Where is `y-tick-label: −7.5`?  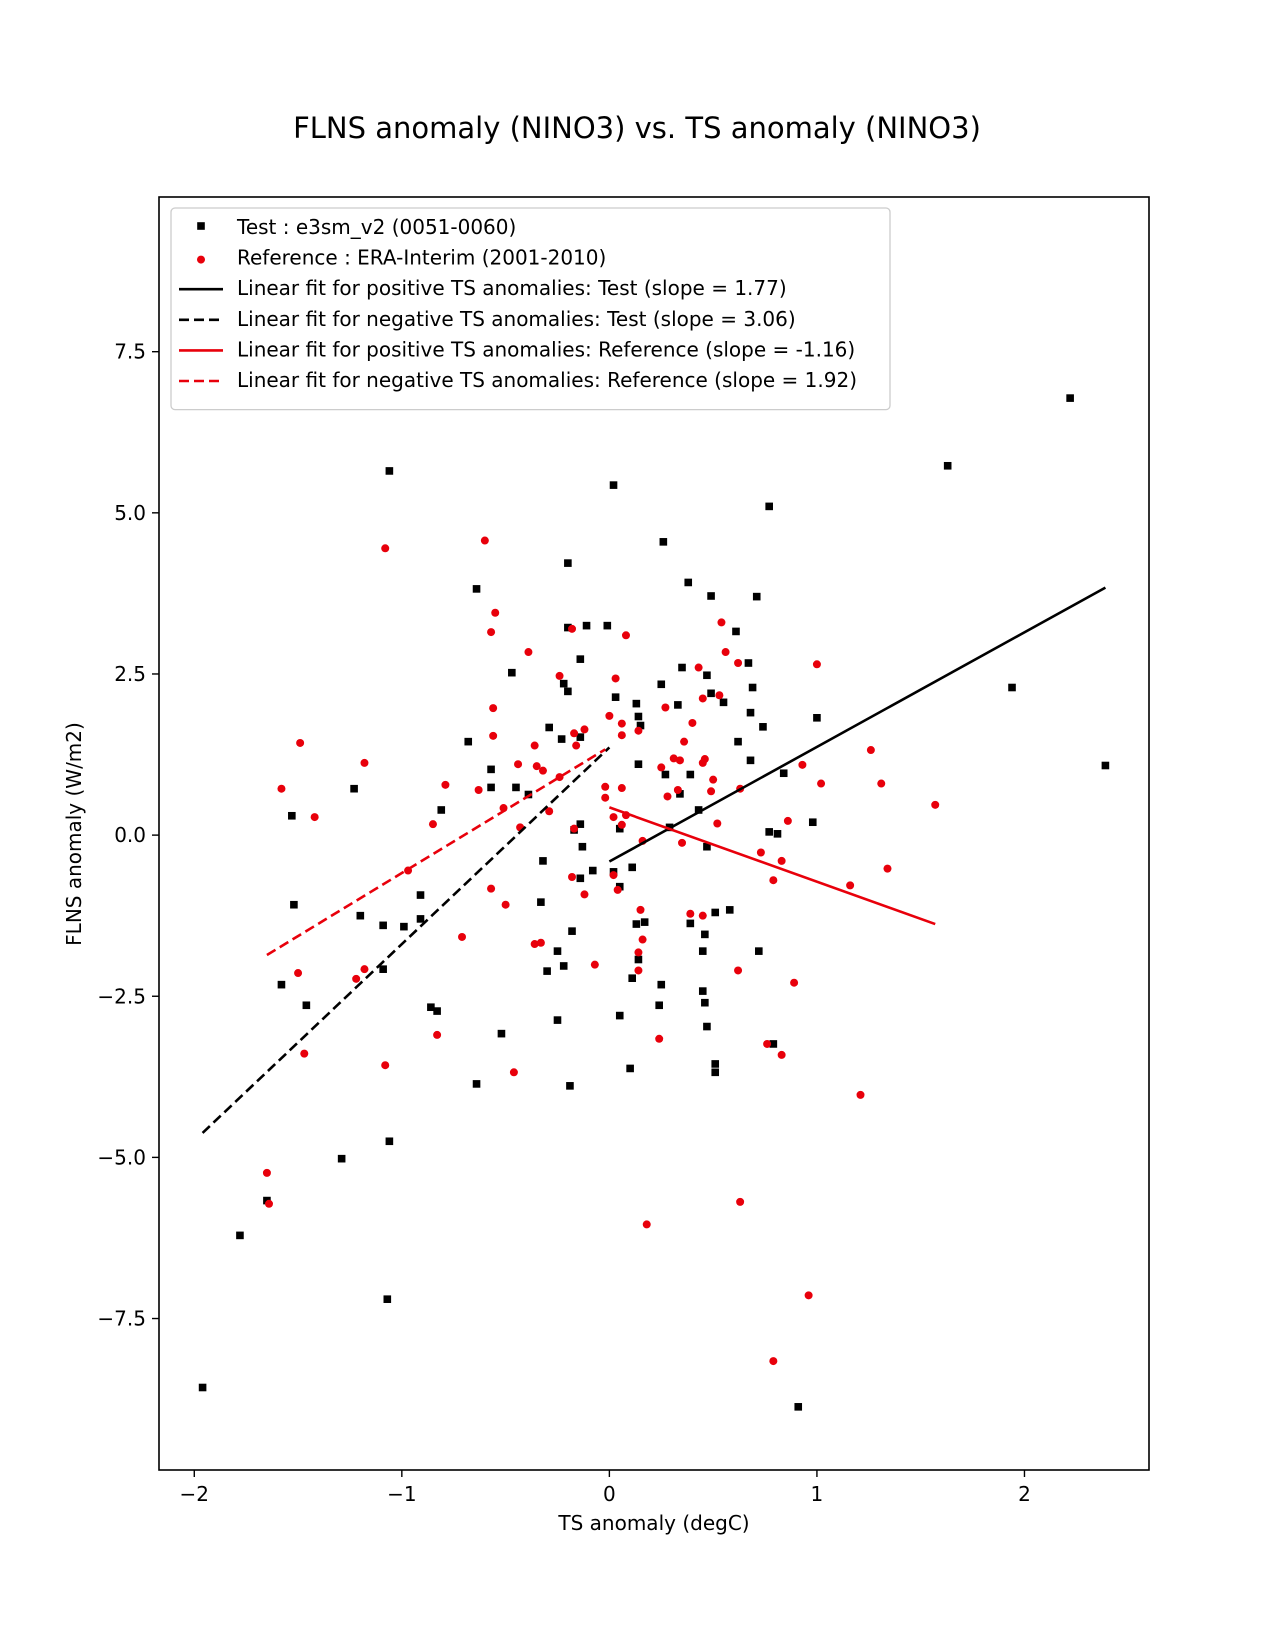 y-tick-label: −7.5 is located at coordinates (121, 1319).